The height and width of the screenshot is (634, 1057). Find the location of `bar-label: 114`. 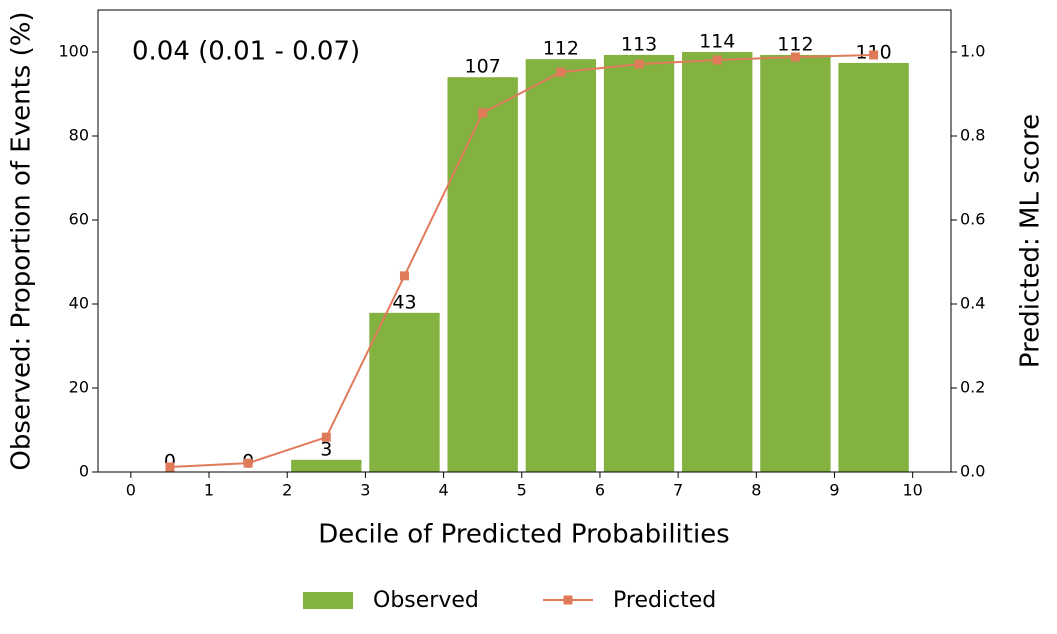

bar-label: 114 is located at coordinates (717, 42).